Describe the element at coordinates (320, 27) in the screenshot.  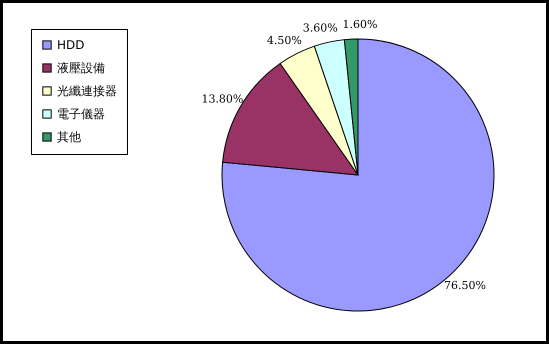
I see `data-label: 3.60%` at that location.